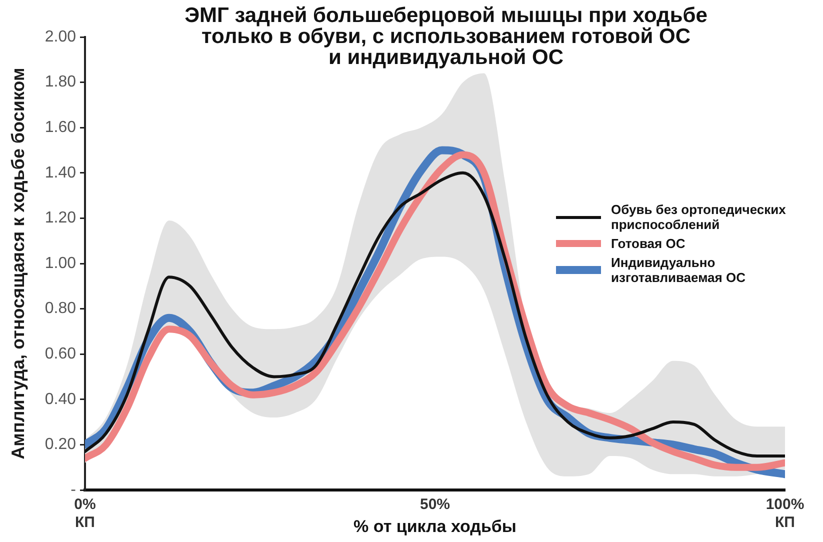 This screenshot has width=823, height=542. I want to click on y-tick-label: 1.80, so click(60, 82).